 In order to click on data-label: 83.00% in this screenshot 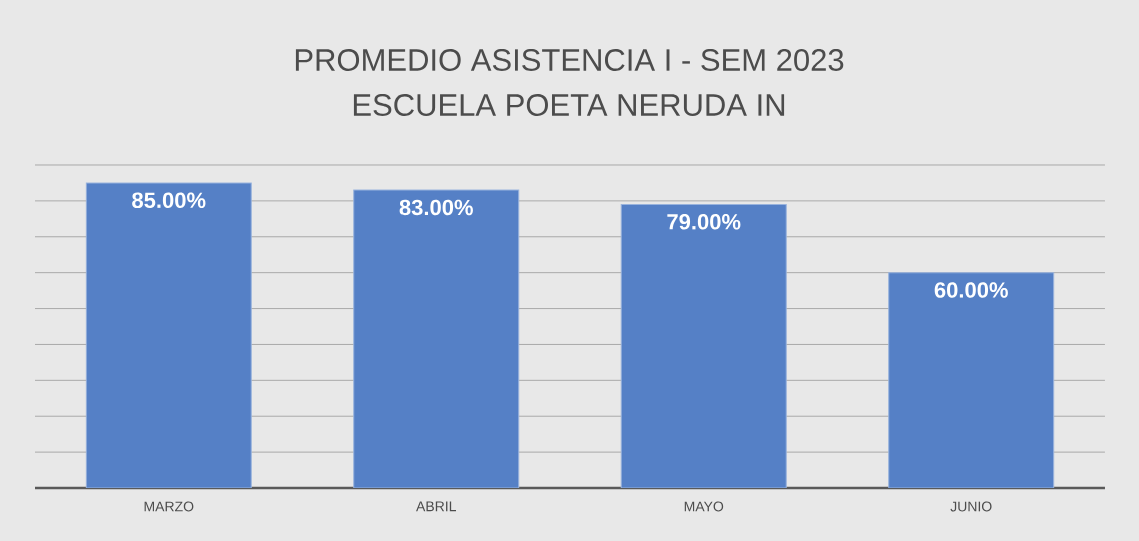, I will do `click(436, 207)`.